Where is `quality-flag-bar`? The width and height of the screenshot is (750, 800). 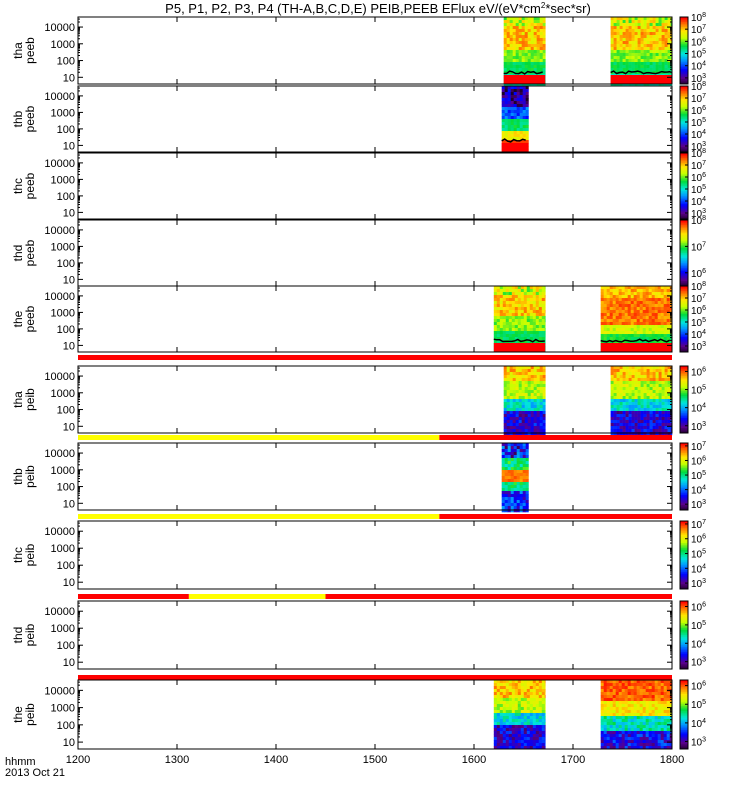 quality-flag-bar is located at coordinates (375, 357).